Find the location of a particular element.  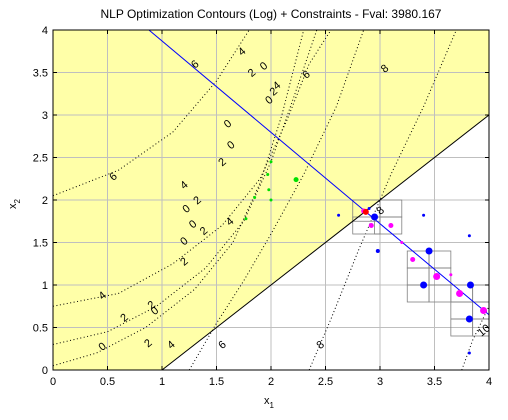

y-axis-label-main: x is located at coordinates (13, 206).